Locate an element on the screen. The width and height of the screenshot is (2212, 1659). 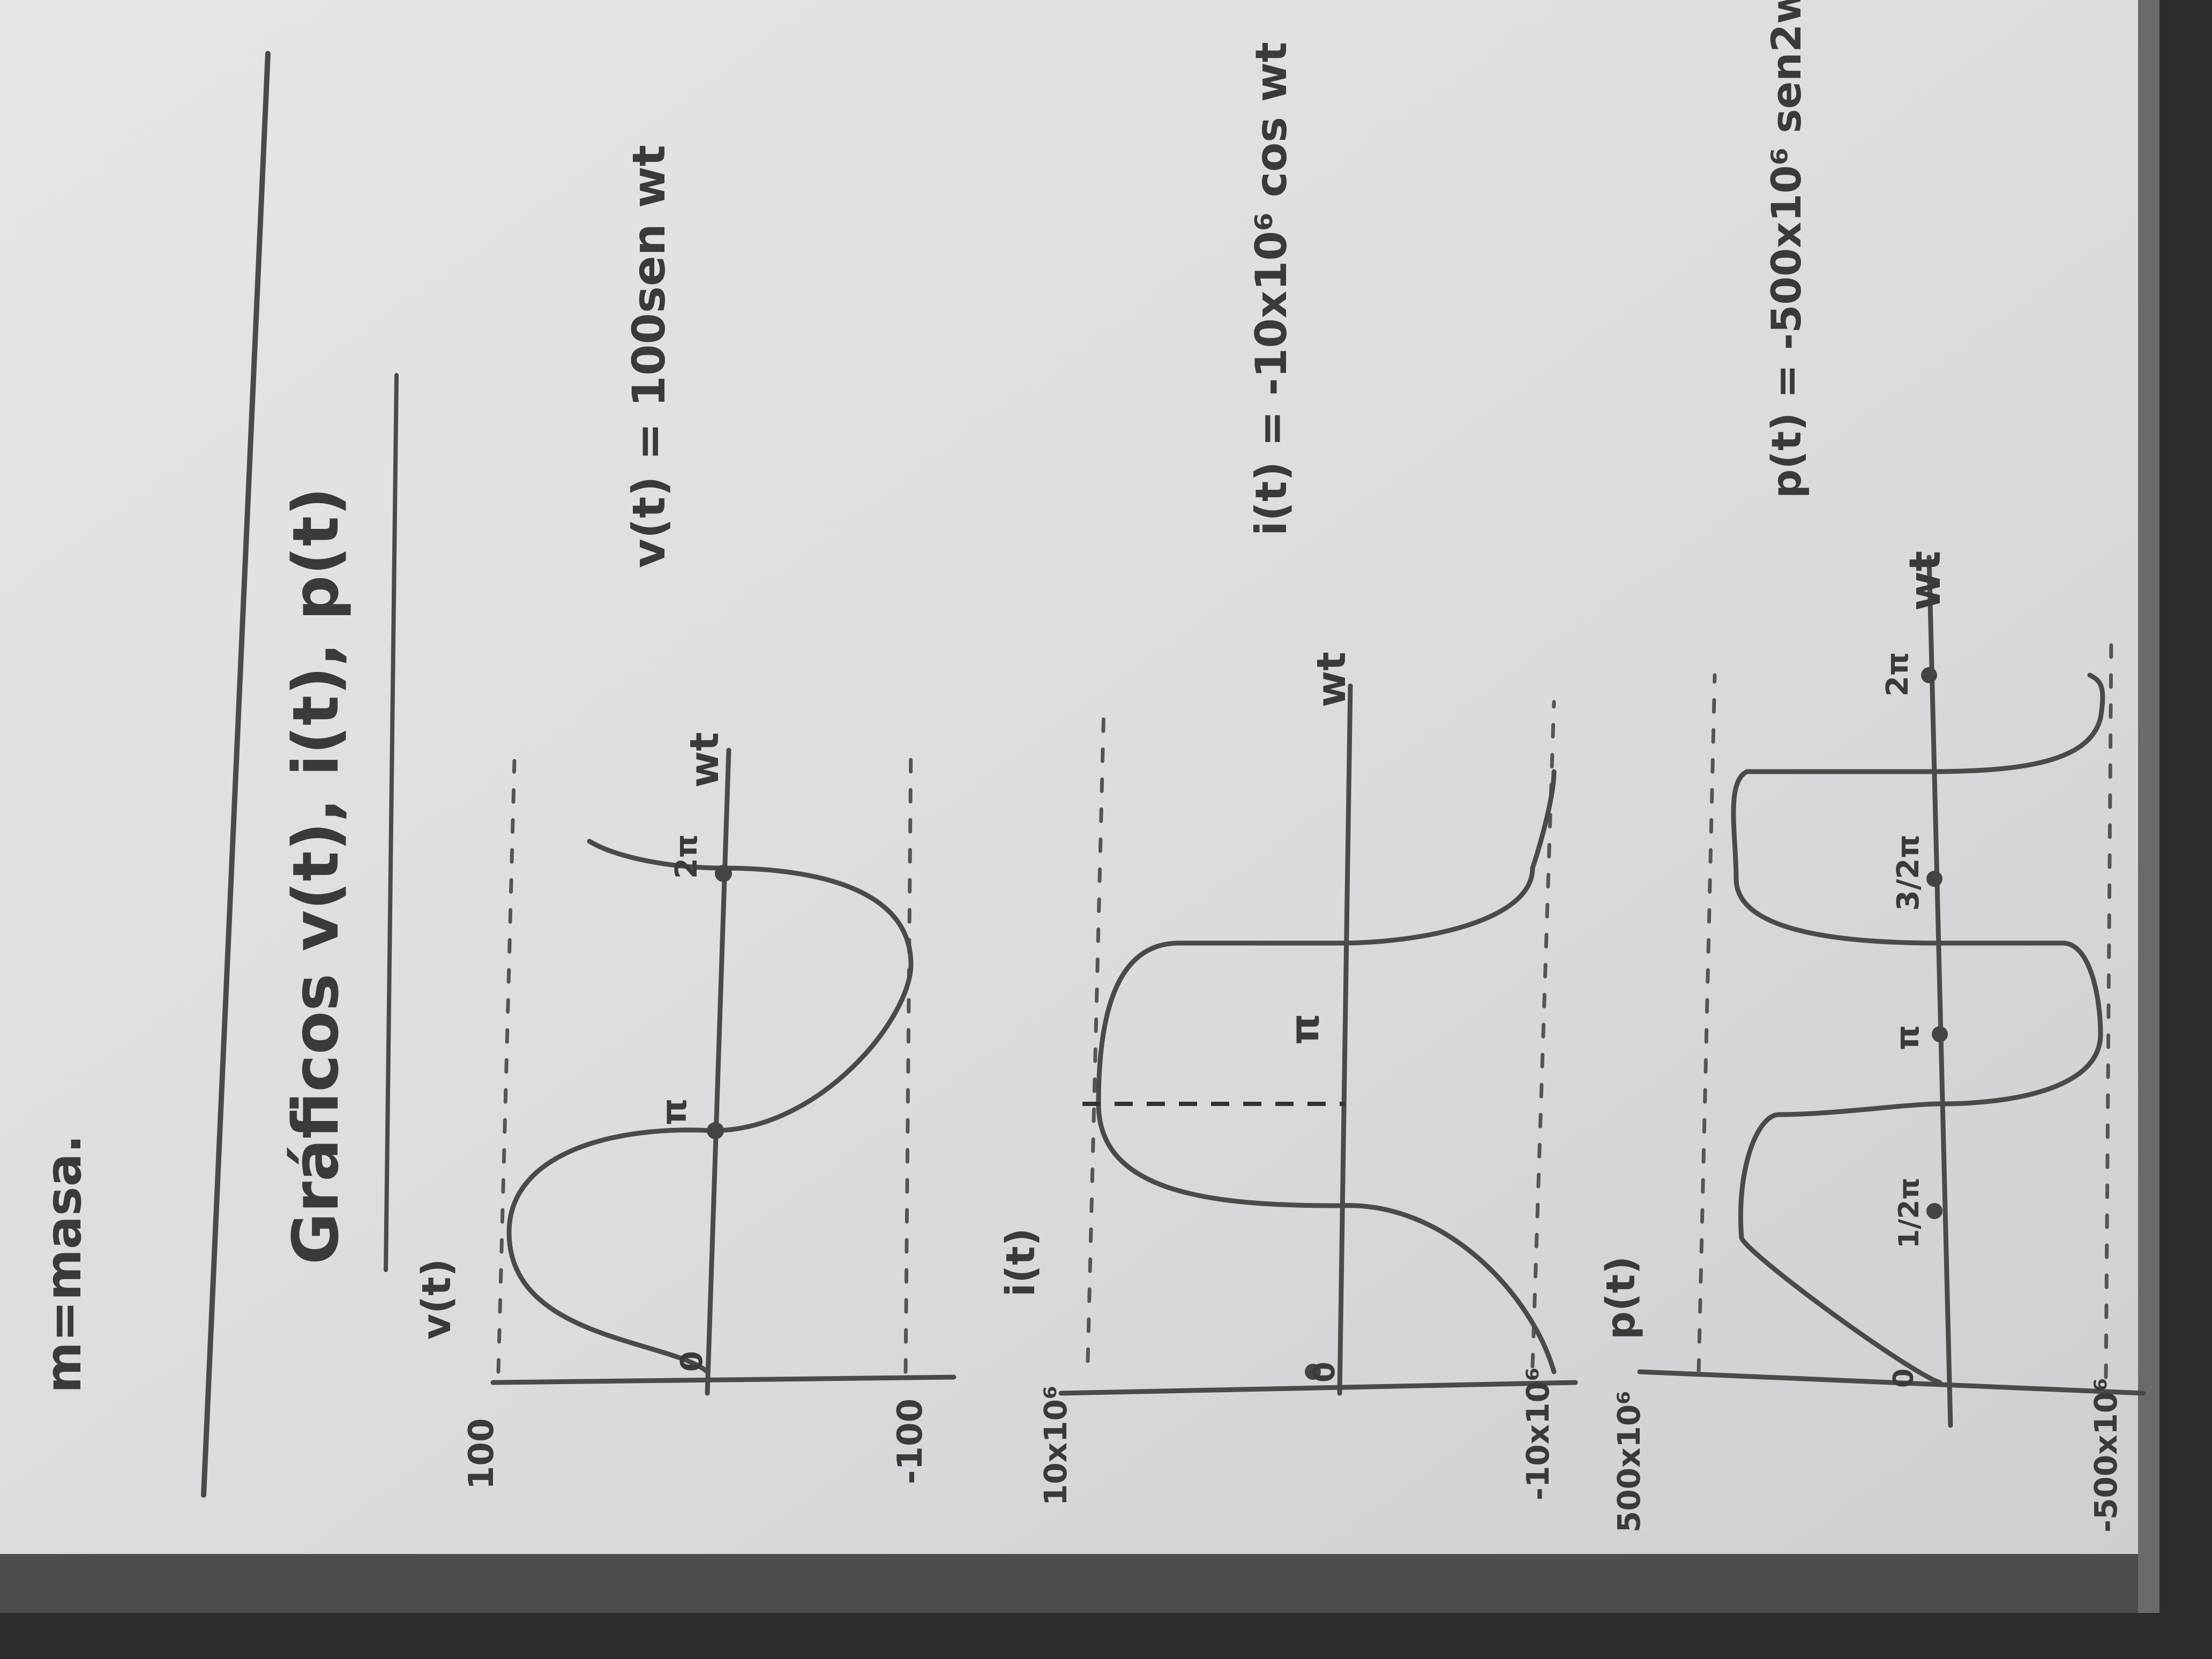
board-frame-bottom is located at coordinates (1069, 1583).